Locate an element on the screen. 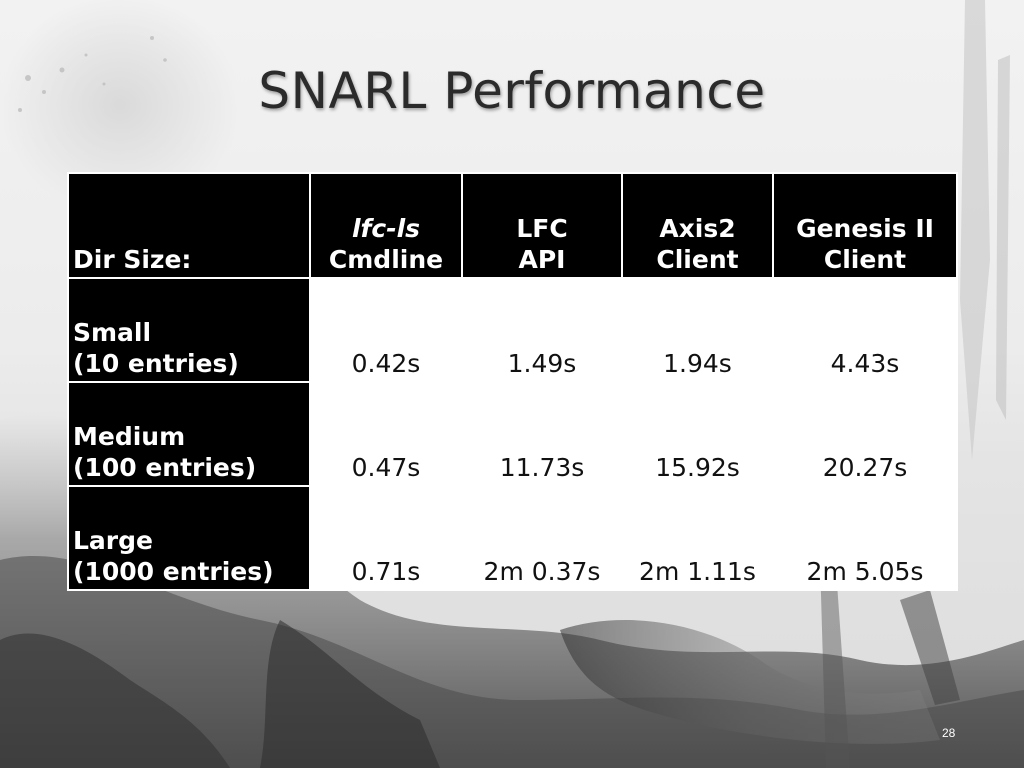 This screenshot has width=1024, height=768. row-label-line2: (1000 entries) is located at coordinates (173, 571).